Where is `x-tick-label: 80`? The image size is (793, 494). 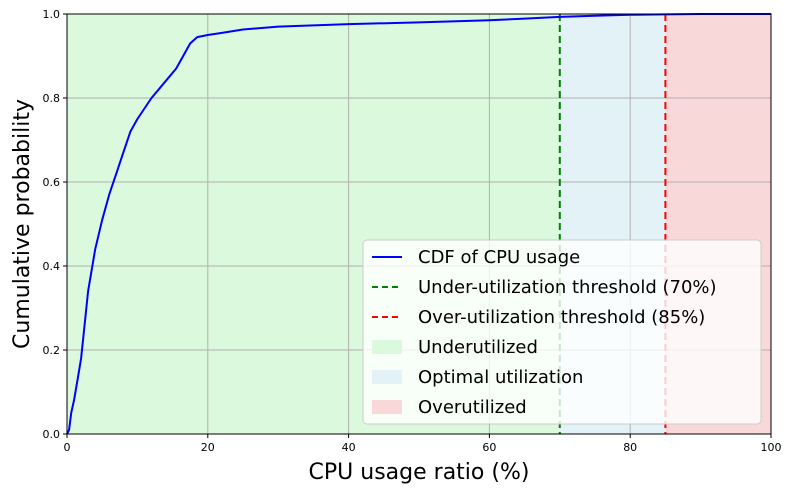 x-tick-label: 80 is located at coordinates (630, 447).